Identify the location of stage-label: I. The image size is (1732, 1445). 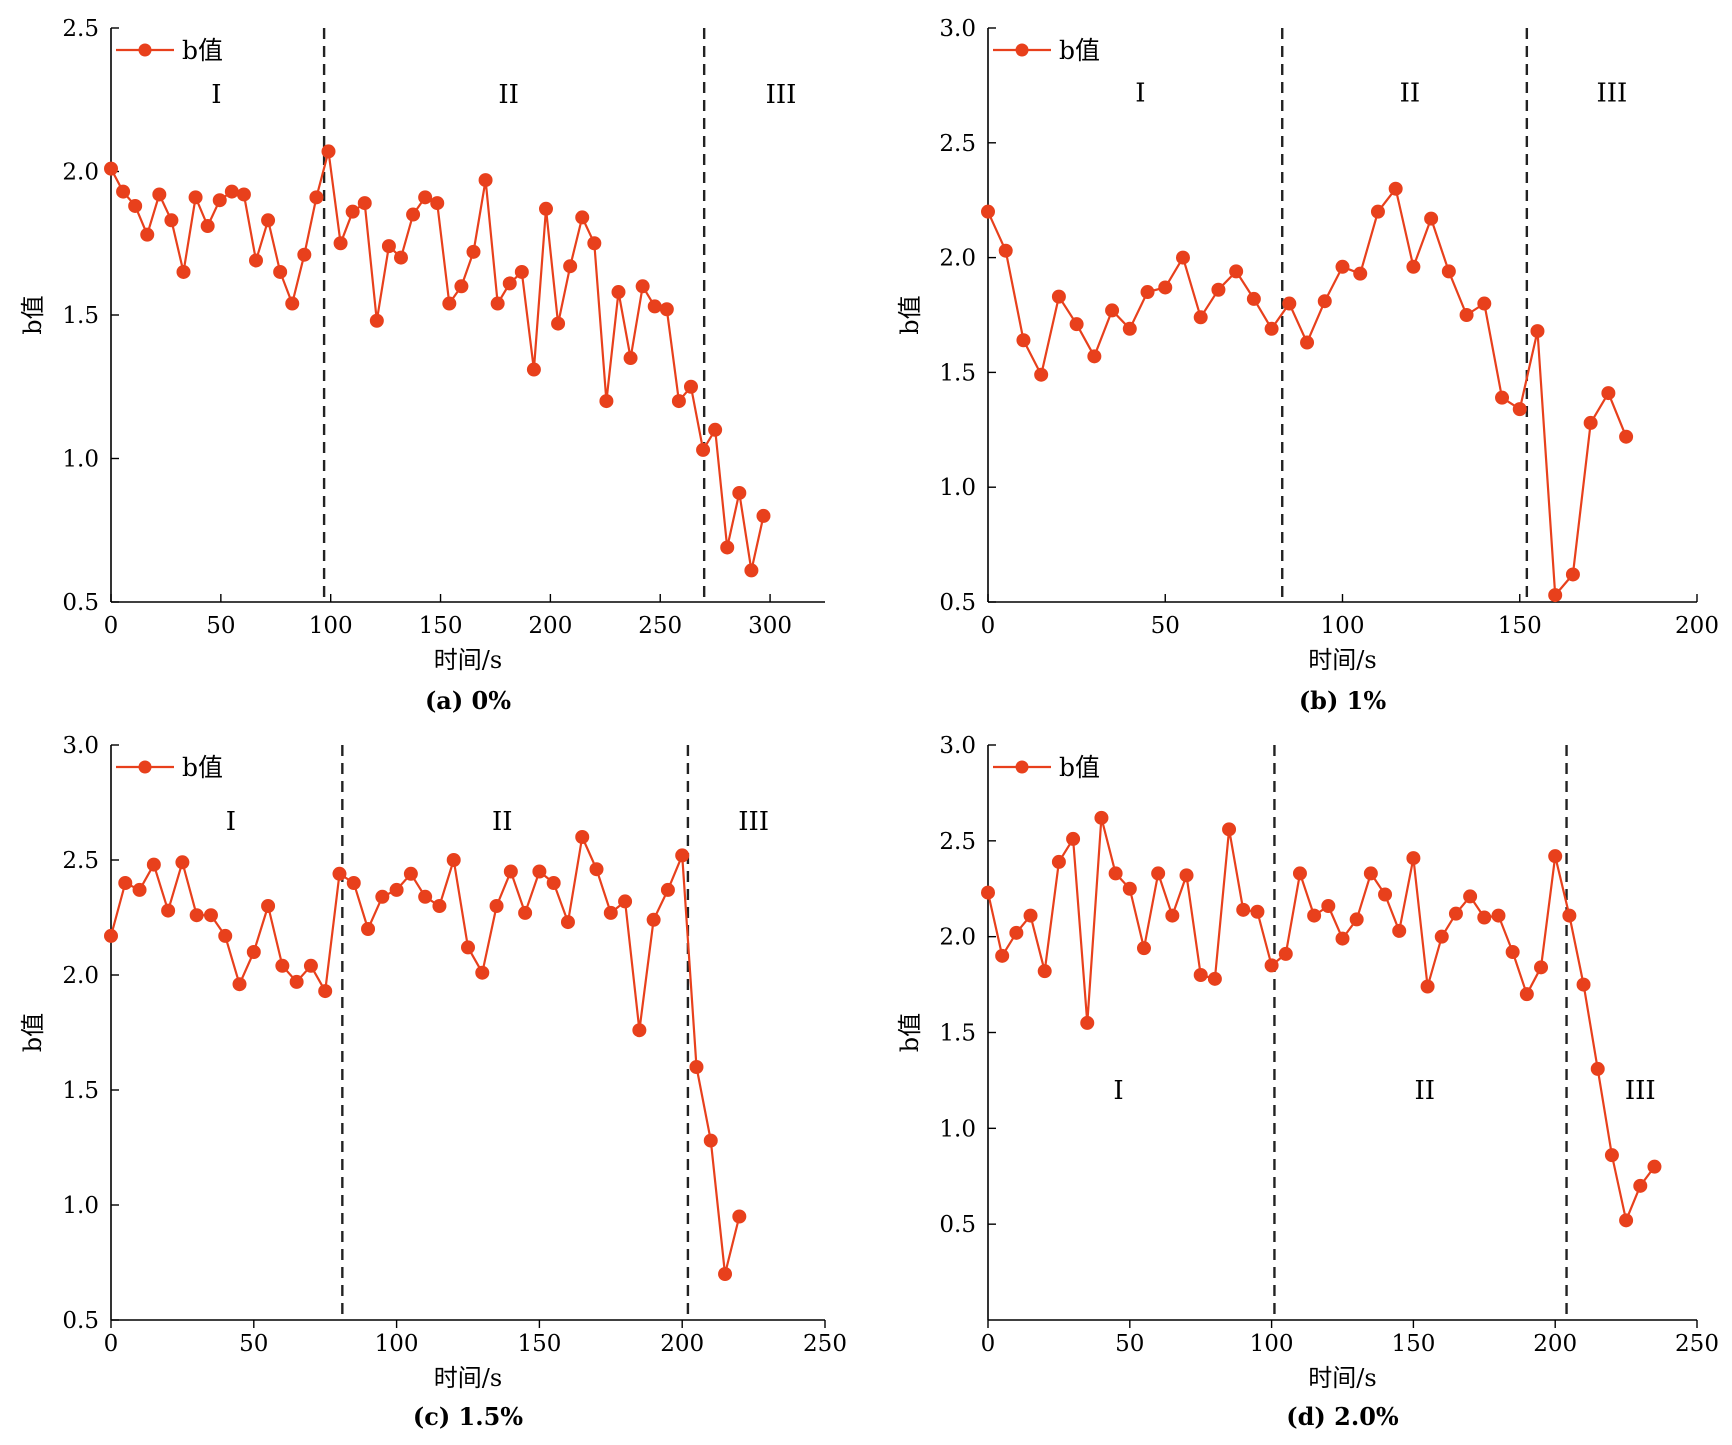
(1140, 93).